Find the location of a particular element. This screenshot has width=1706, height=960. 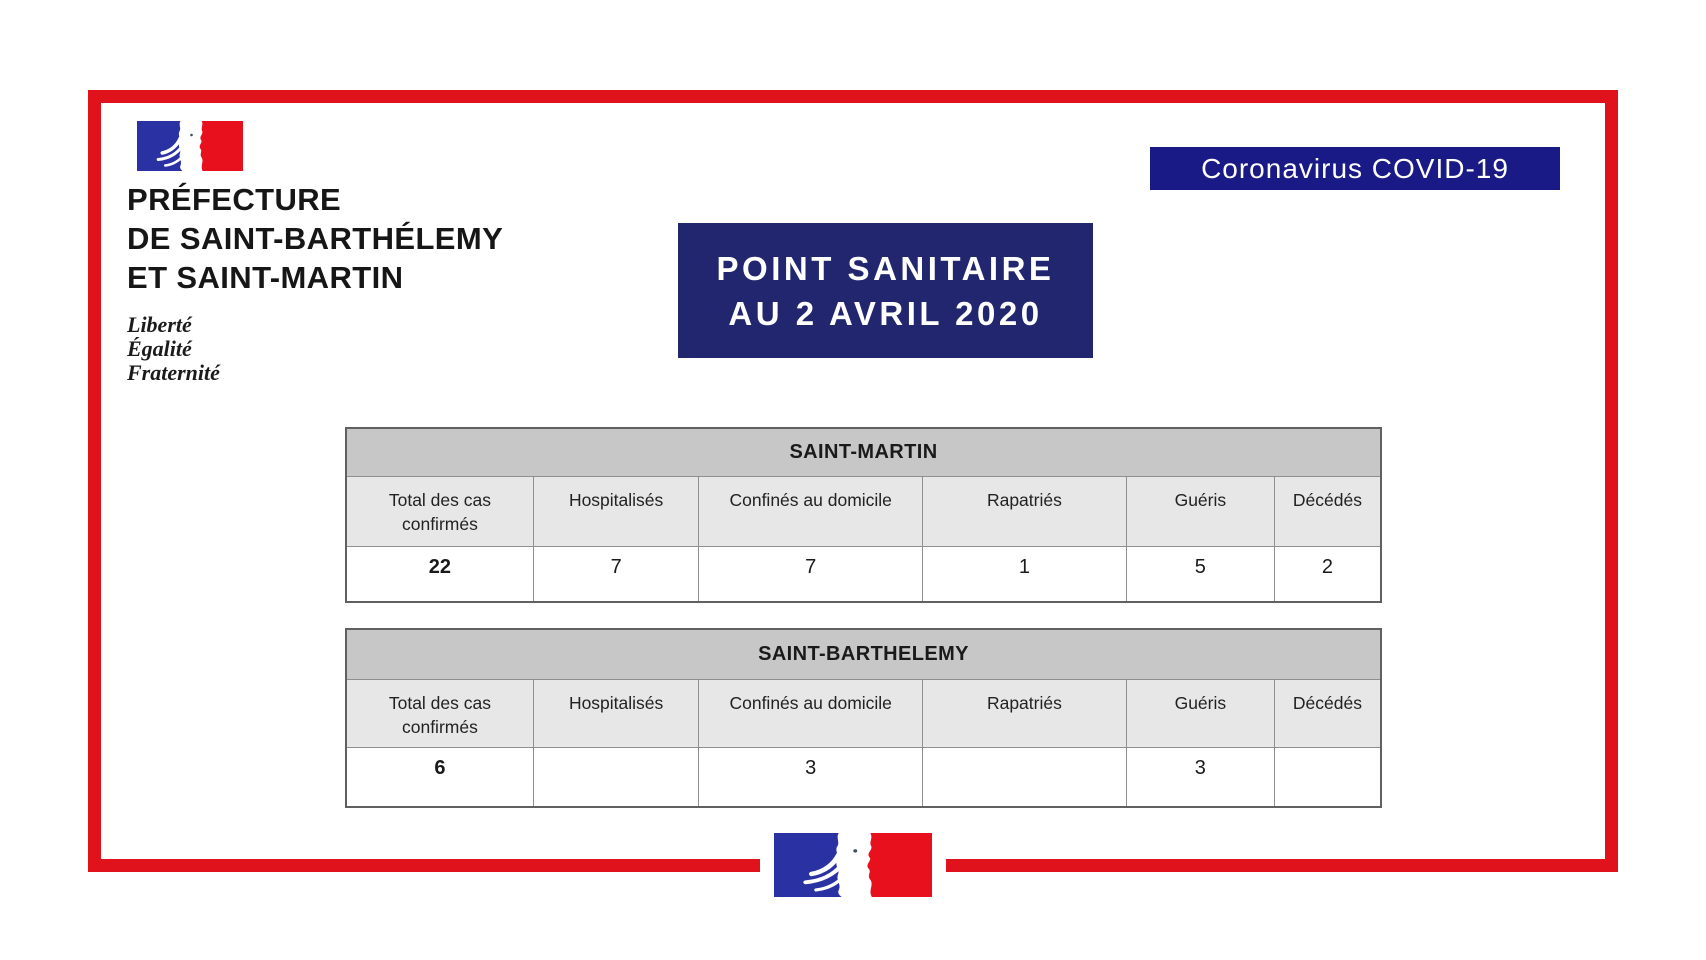

prefecture-title-line-2: DE SAINT-BARTHÉLEMY is located at coordinates (315, 238).